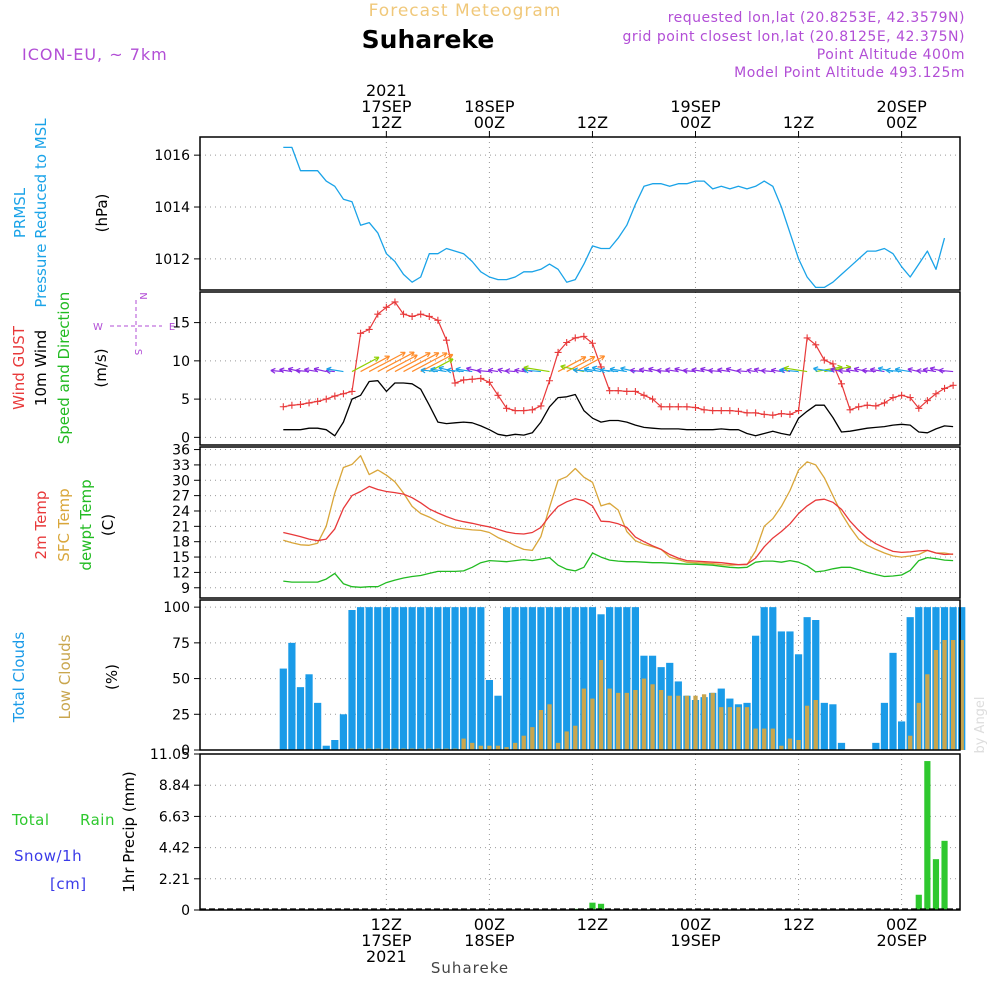 The width and height of the screenshot is (1000, 1000). What do you see at coordinates (555, 833) in the screenshot?
I see `precipitation-panel: 0 2.21 4.42 6.63 8.84 11.05` at bounding box center [555, 833].